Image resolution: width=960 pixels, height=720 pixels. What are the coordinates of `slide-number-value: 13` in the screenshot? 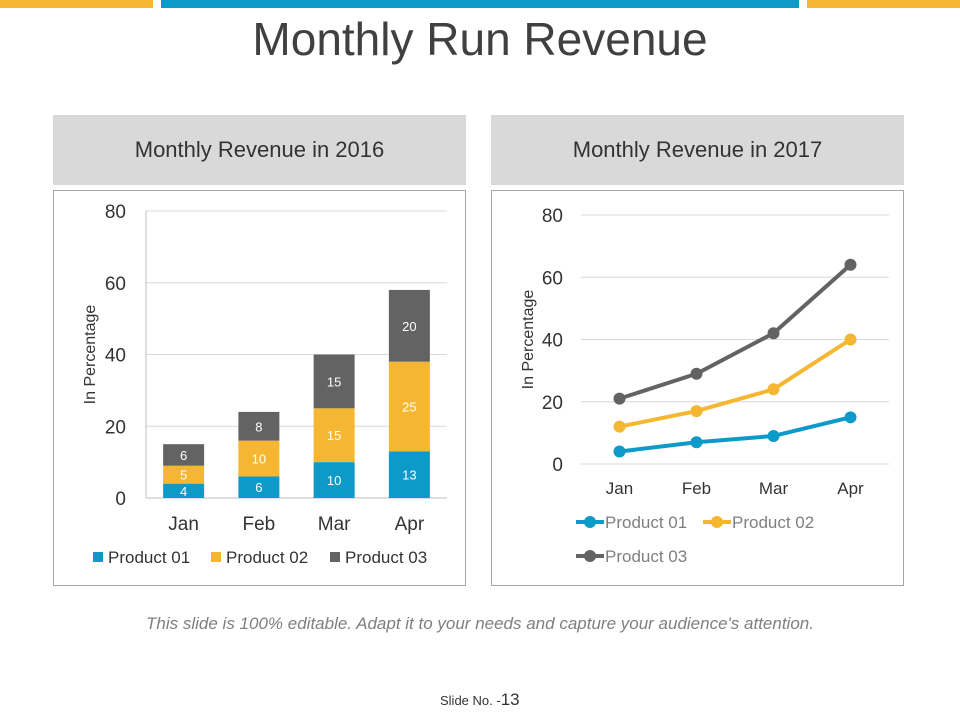 It's located at (510, 699).